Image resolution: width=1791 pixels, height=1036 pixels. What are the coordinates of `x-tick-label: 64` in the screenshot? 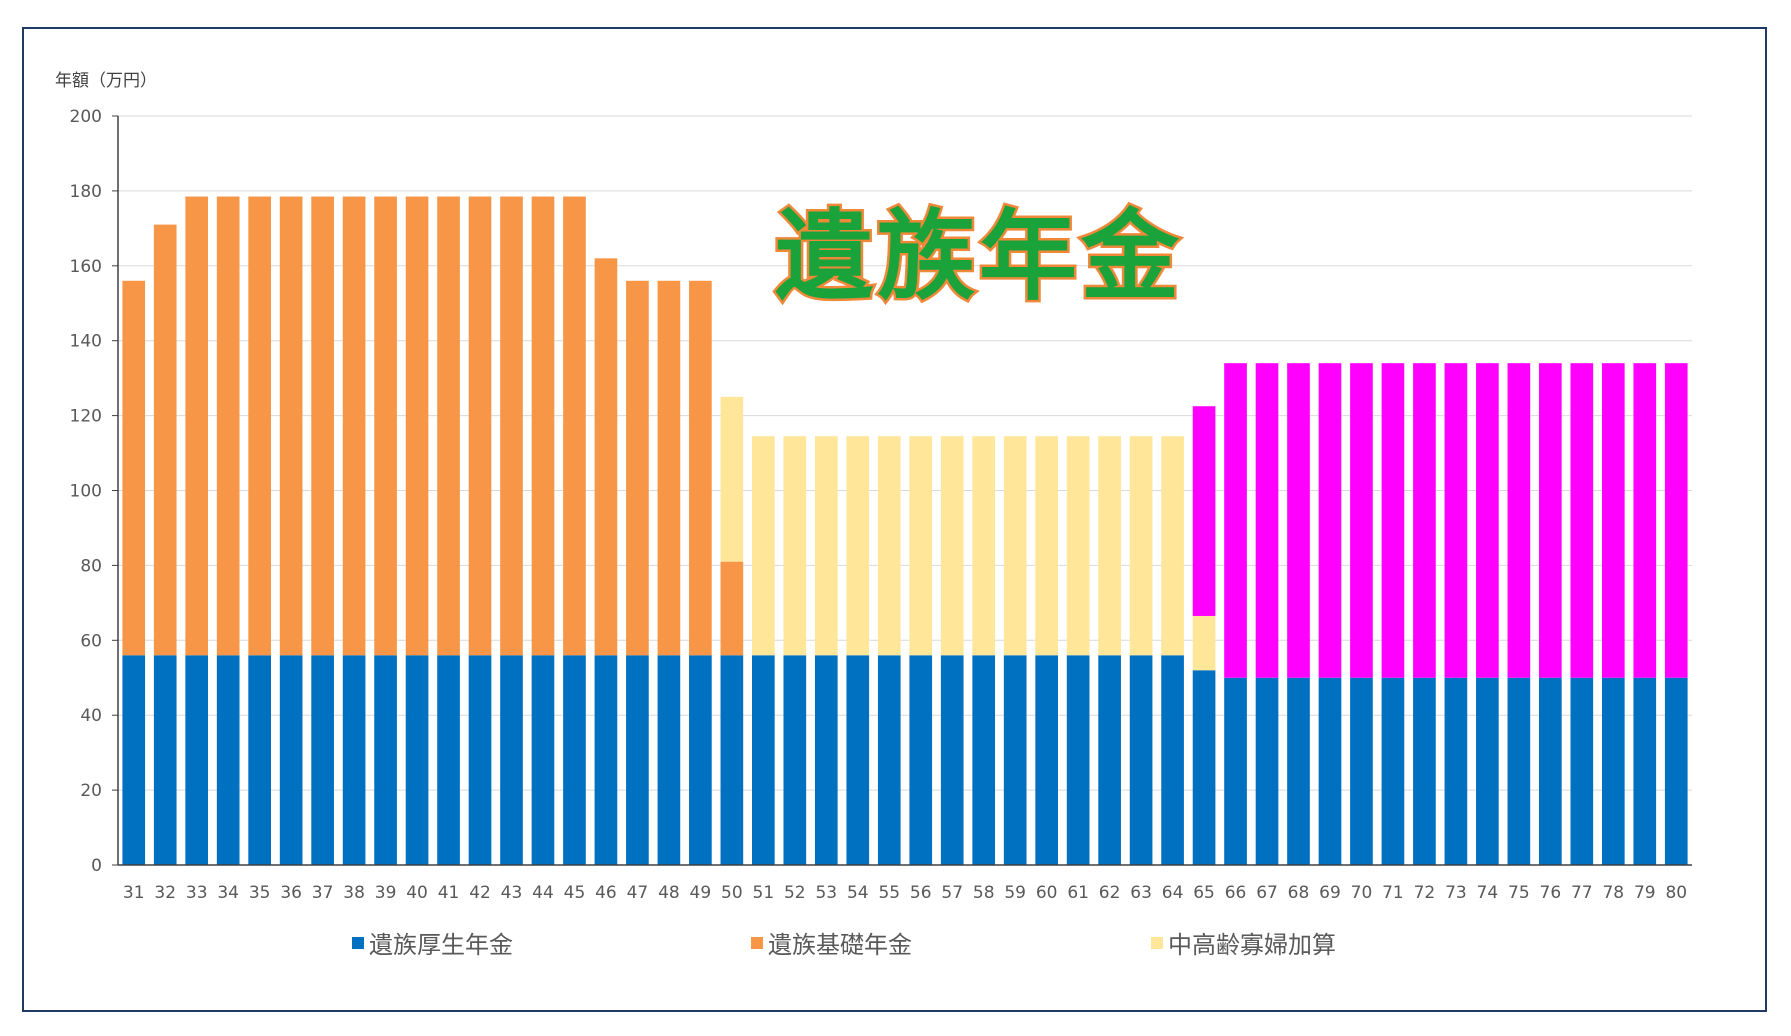 It's located at (1173, 893).